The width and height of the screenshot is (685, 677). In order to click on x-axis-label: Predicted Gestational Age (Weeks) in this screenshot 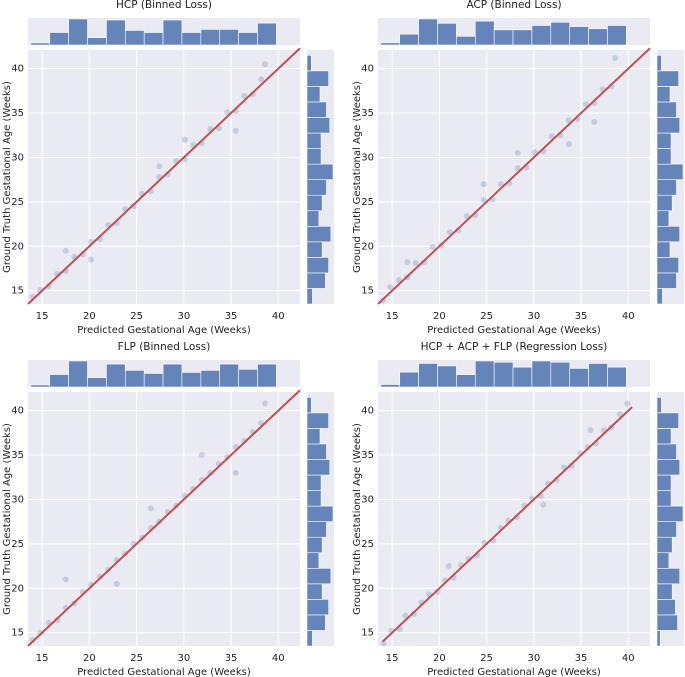, I will do `click(164, 672)`.